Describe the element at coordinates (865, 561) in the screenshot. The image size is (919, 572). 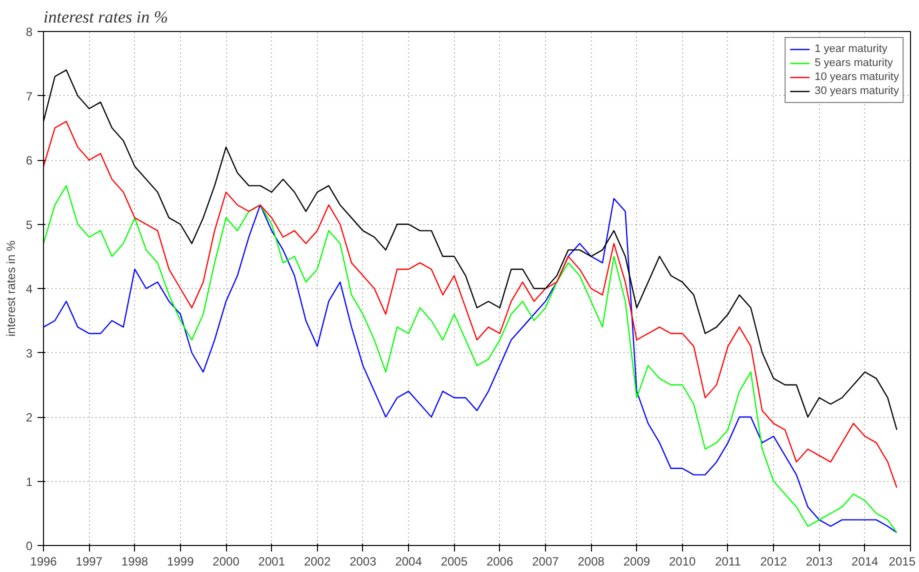
I see `x-tick-label: 2014` at that location.